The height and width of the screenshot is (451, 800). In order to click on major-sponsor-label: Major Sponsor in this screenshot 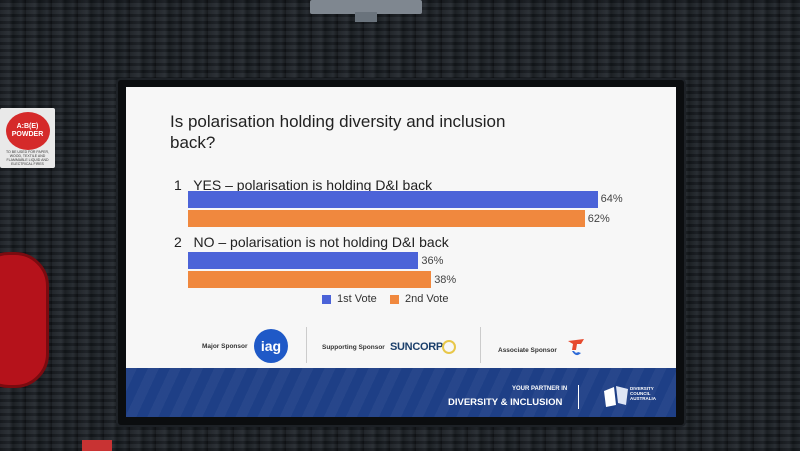, I will do `click(225, 346)`.